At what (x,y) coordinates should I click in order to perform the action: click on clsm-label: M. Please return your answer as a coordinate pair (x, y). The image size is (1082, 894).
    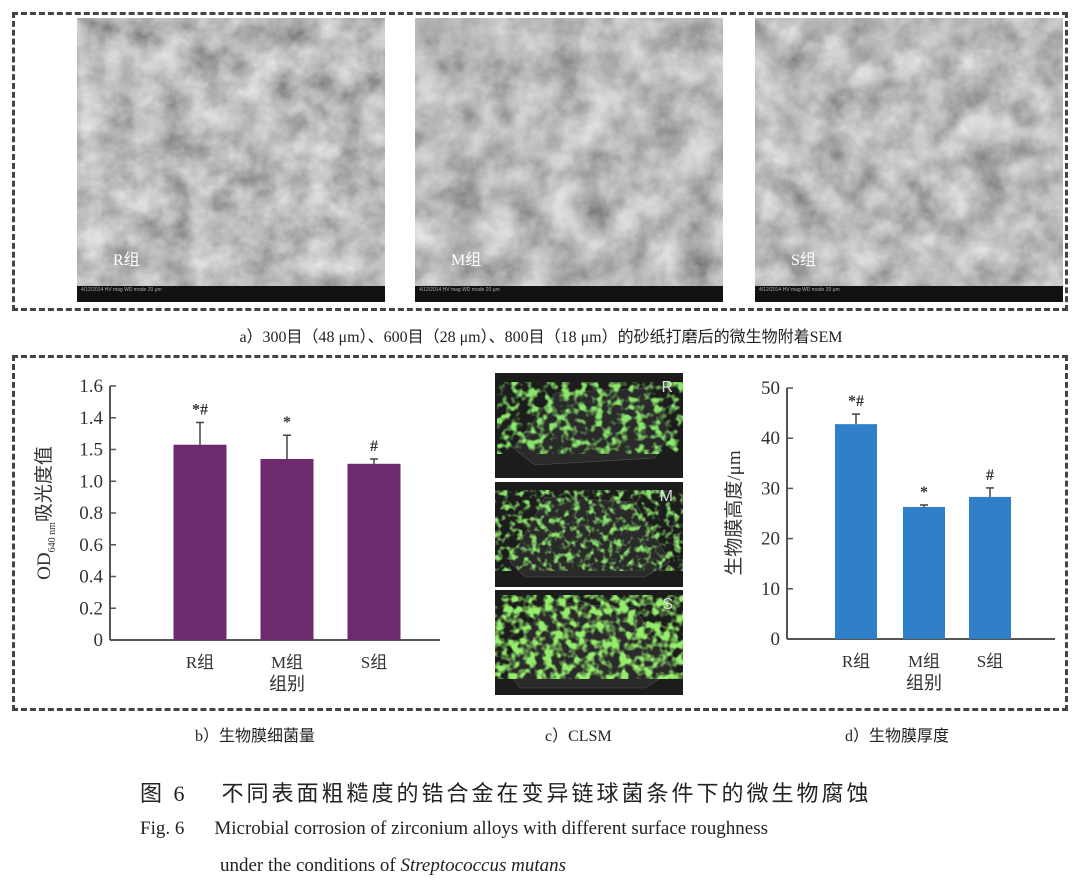
    Looking at the image, I should click on (666, 496).